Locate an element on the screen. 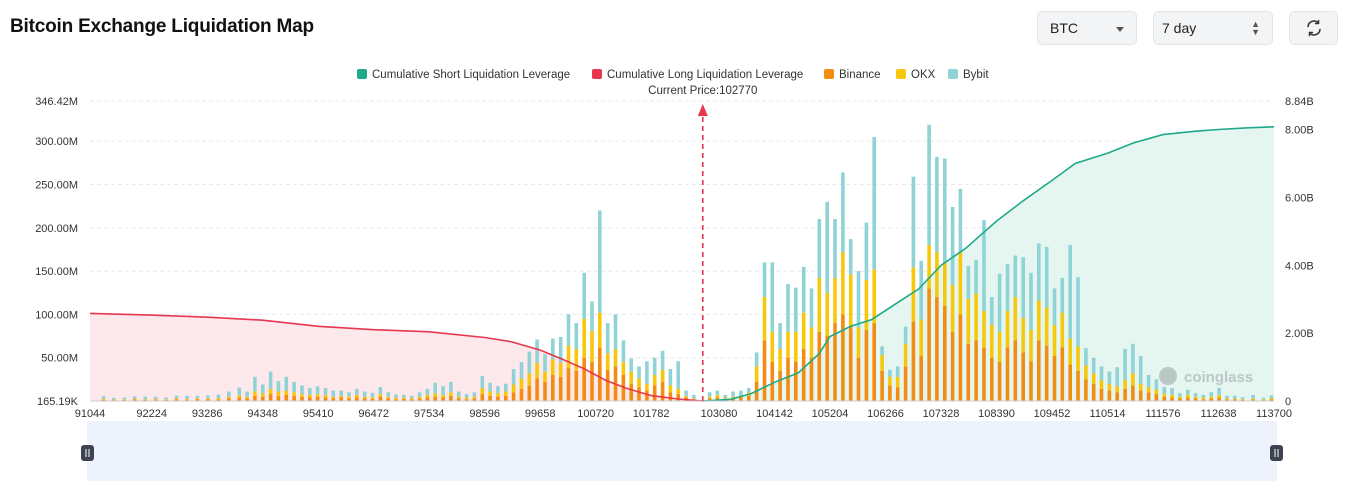 This screenshot has width=1346, height=492. y-left-tick-label: 300.00M is located at coordinates (56, 142).